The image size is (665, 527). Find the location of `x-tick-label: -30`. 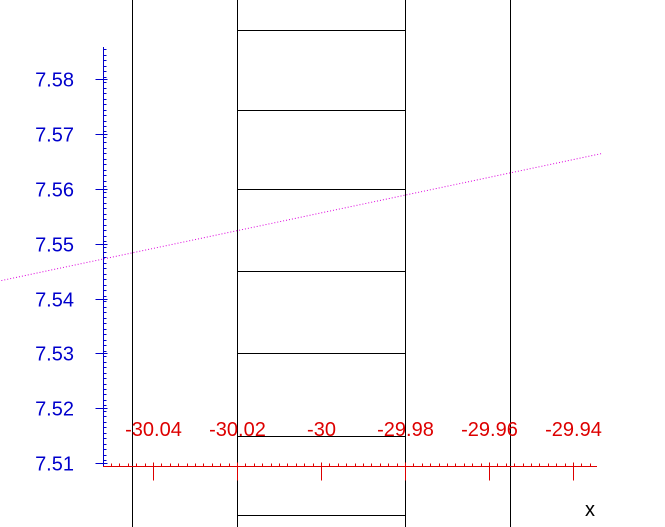

x-tick-label: -30 is located at coordinates (321, 430).